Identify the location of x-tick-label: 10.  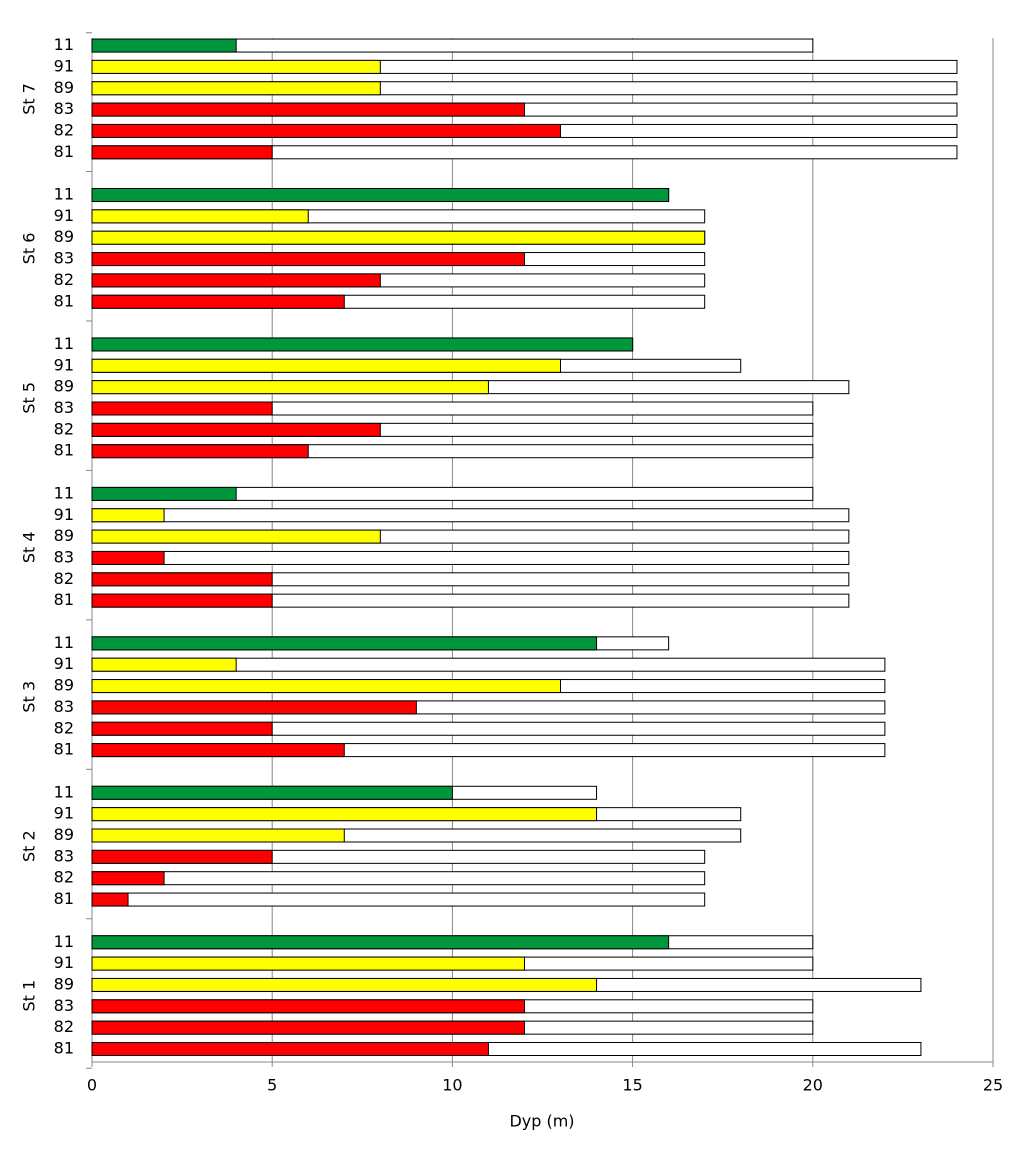
(452, 1085).